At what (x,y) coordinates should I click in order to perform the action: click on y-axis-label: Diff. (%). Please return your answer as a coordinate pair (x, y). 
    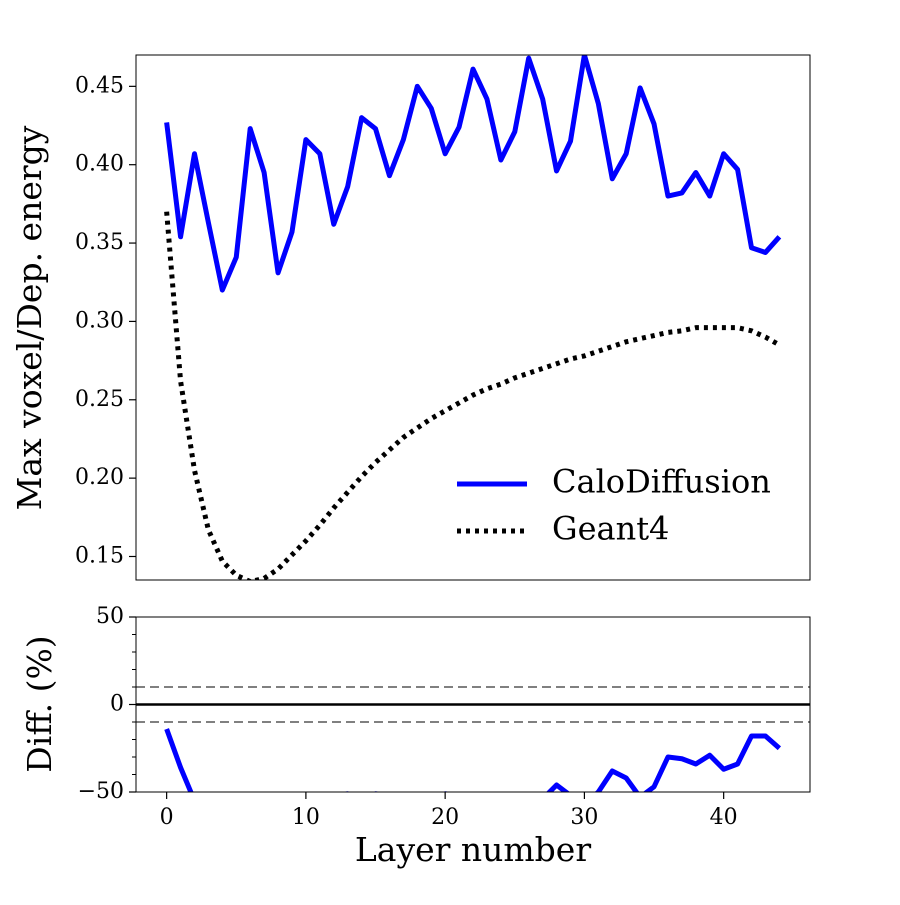
    Looking at the image, I should click on (39, 703).